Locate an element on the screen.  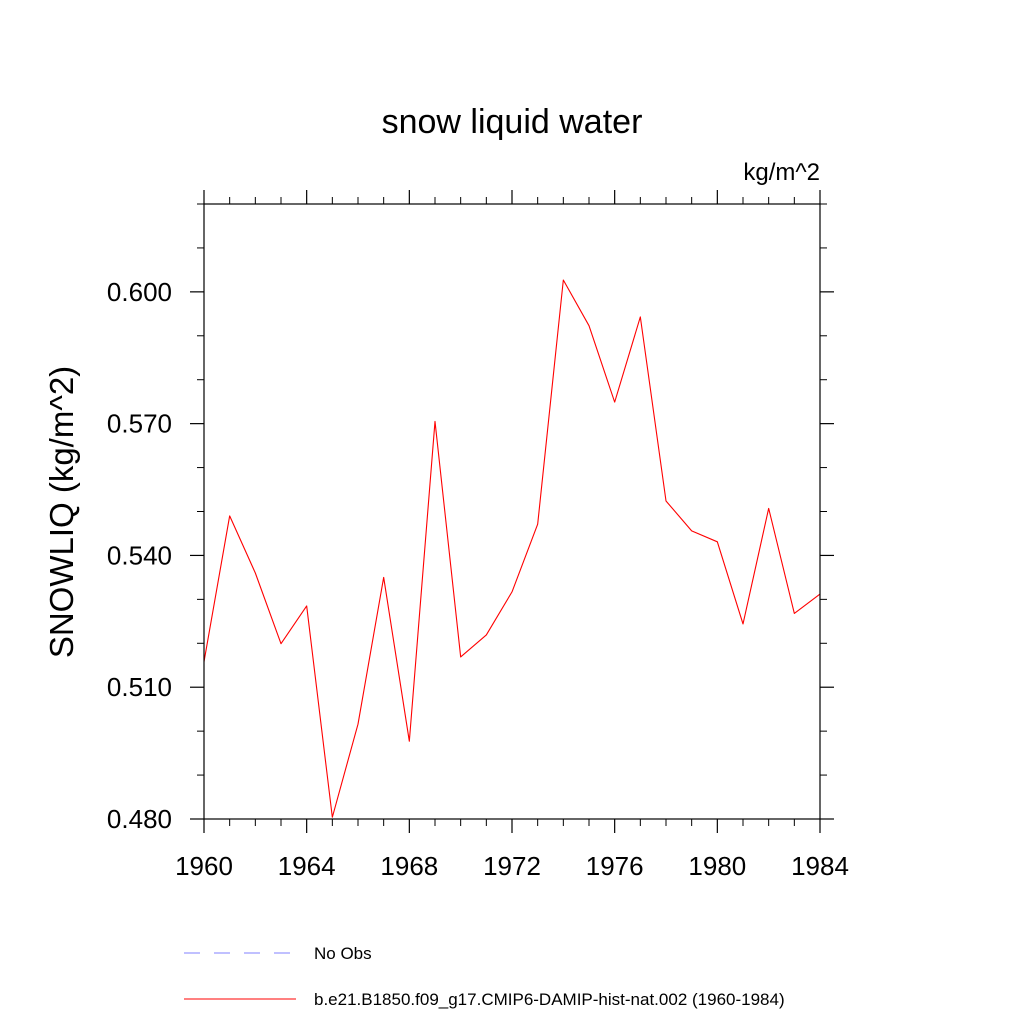
y-tick-label: 0.540 is located at coordinates (139, 555).